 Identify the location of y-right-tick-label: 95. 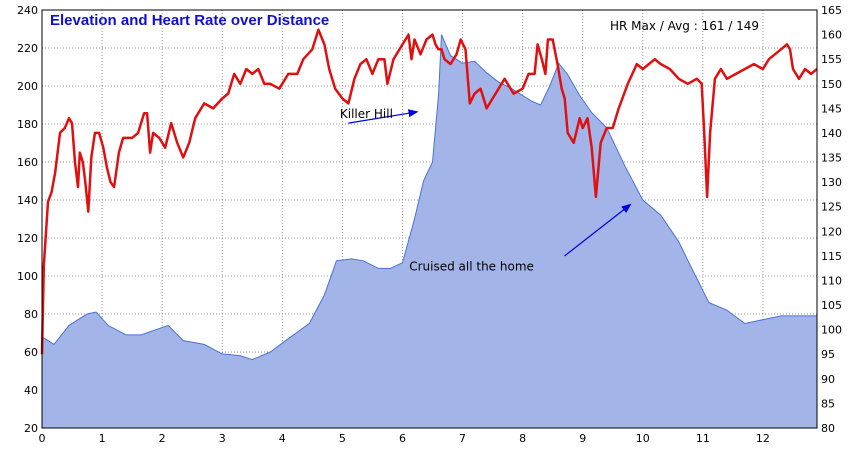
(828, 354).